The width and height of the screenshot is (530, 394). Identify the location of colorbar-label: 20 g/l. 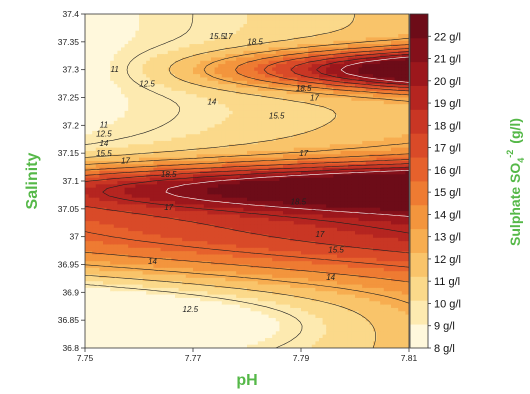
(447, 82).